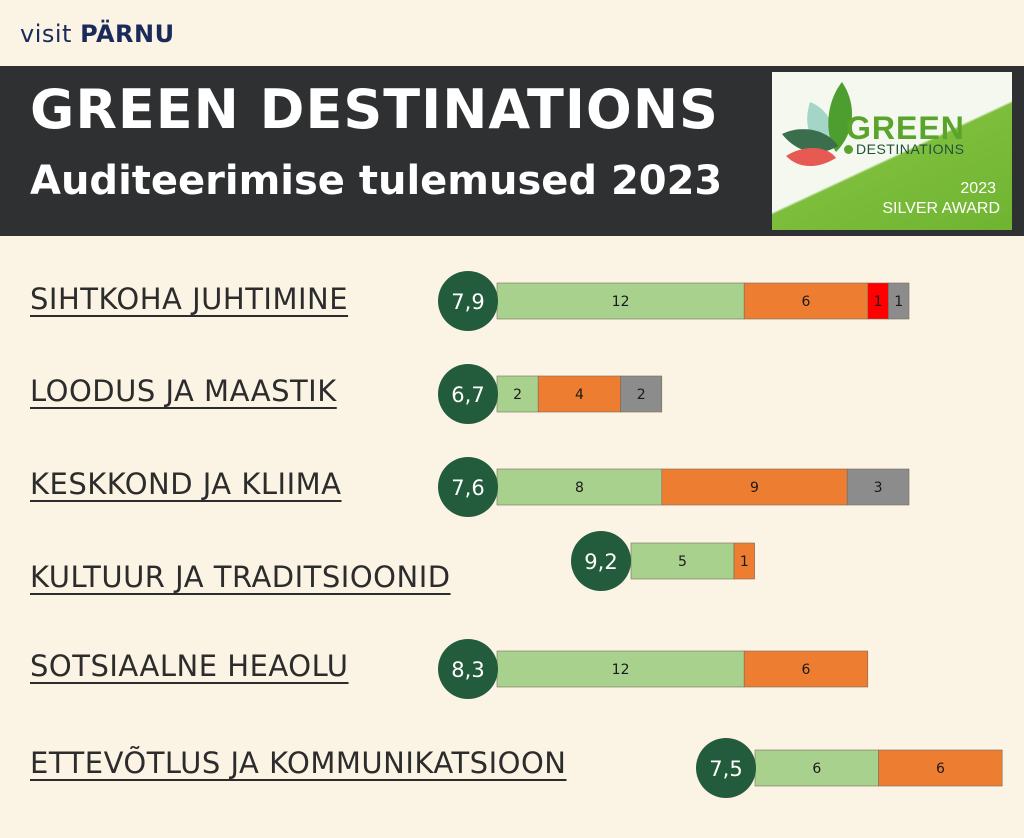 The height and width of the screenshot is (838, 1024). What do you see at coordinates (376, 181) in the screenshot?
I see `page-subtitle: Auditeerimise tulemused 2023` at bounding box center [376, 181].